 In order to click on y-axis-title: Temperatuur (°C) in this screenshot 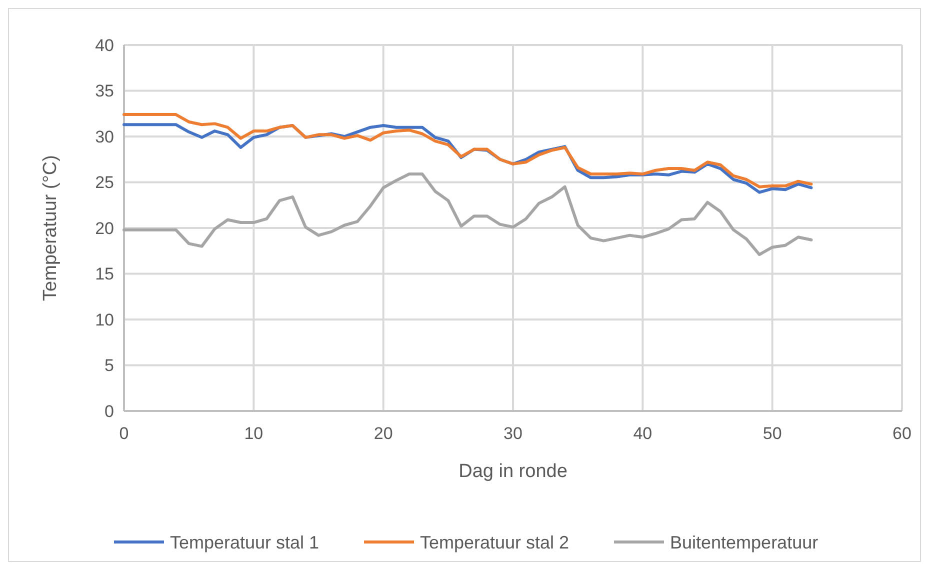, I will do `click(50, 228)`.